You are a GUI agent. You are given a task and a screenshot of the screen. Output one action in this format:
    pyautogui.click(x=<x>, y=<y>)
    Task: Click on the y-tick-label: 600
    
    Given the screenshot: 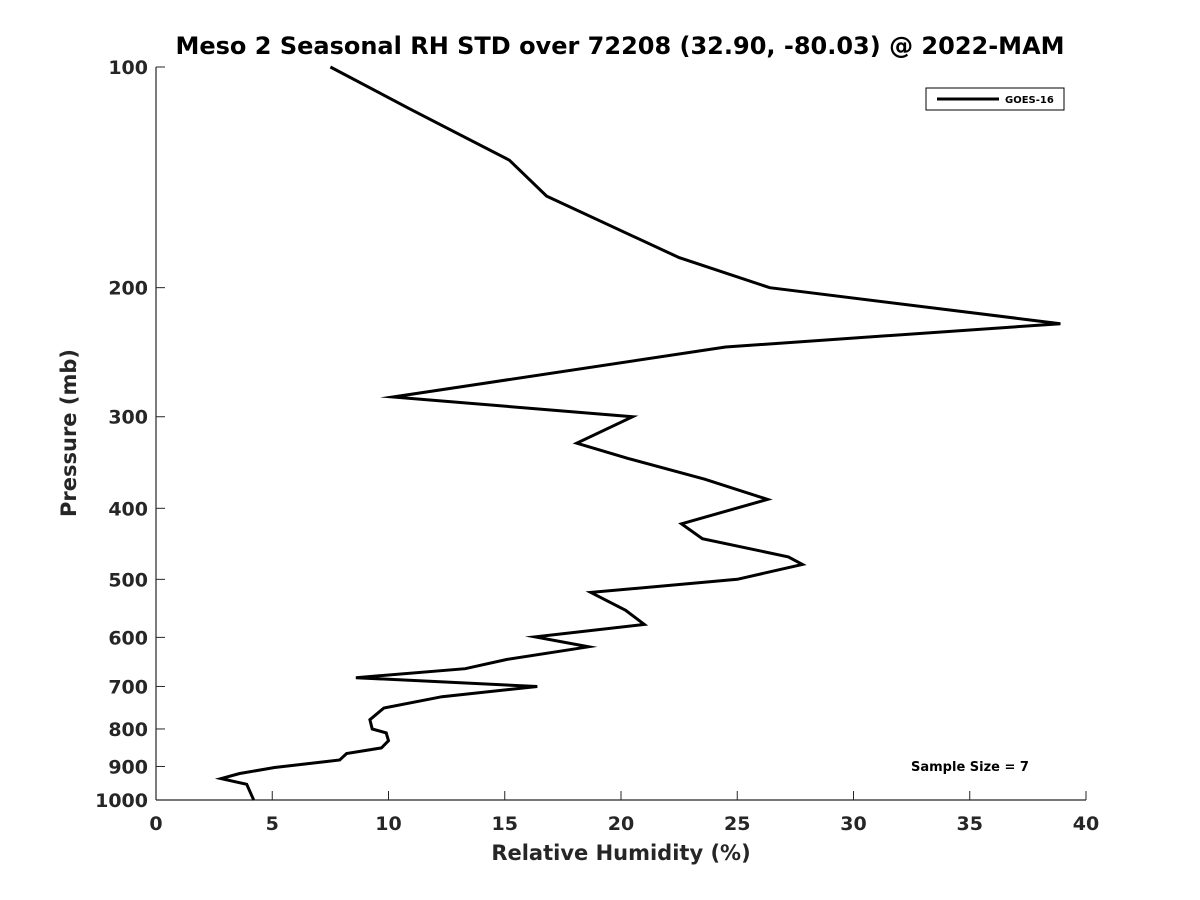 What is the action you would take?
    pyautogui.click(x=128, y=638)
    